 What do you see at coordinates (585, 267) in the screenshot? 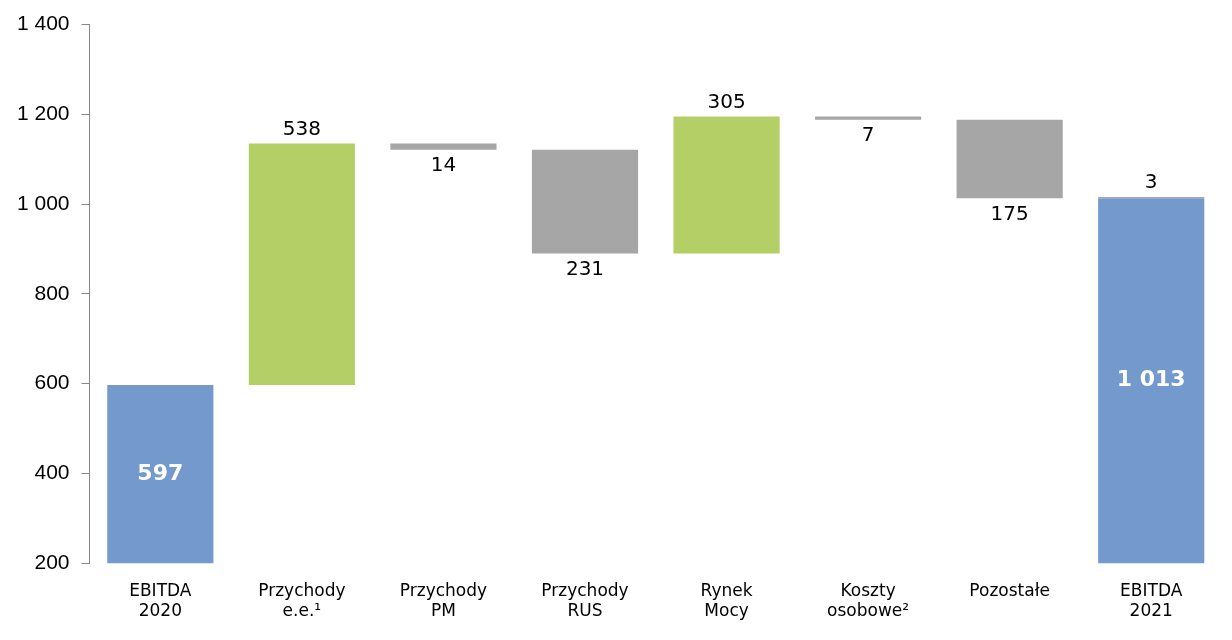
I see `data-label: 231` at bounding box center [585, 267].